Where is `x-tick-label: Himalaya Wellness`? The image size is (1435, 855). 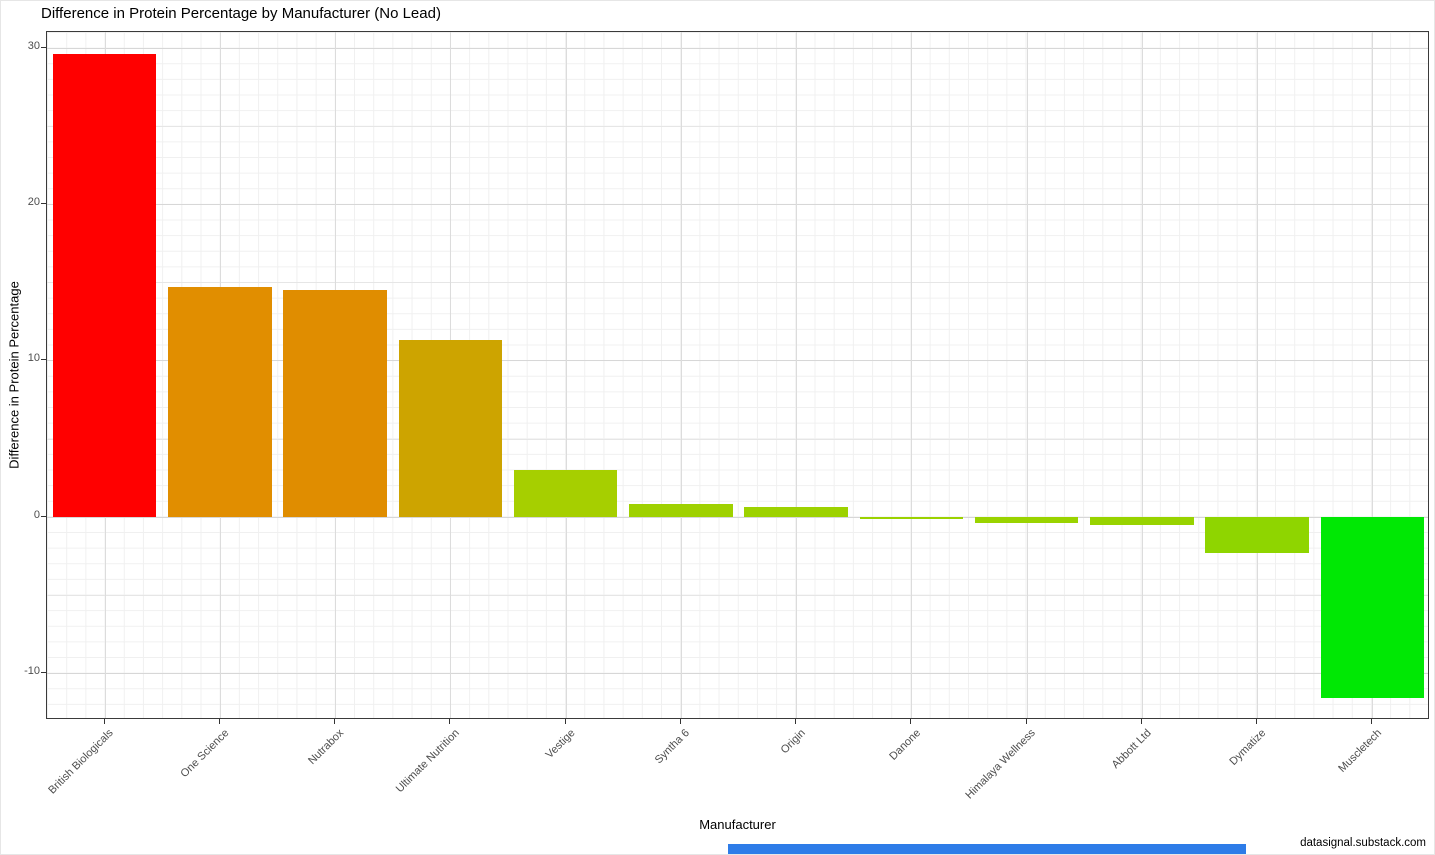
x-tick-label: Himalaya Wellness is located at coordinates (1001, 764).